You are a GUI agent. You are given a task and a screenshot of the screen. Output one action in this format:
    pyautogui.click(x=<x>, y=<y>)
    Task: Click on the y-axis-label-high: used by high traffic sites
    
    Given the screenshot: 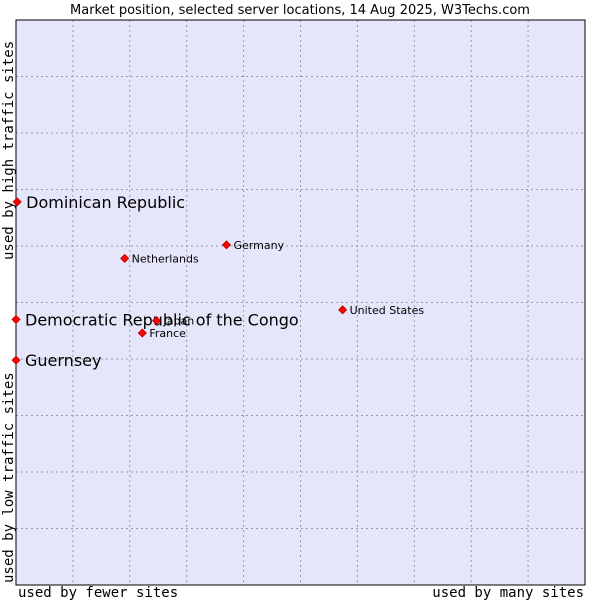 What is the action you would take?
    pyautogui.click(x=9, y=150)
    